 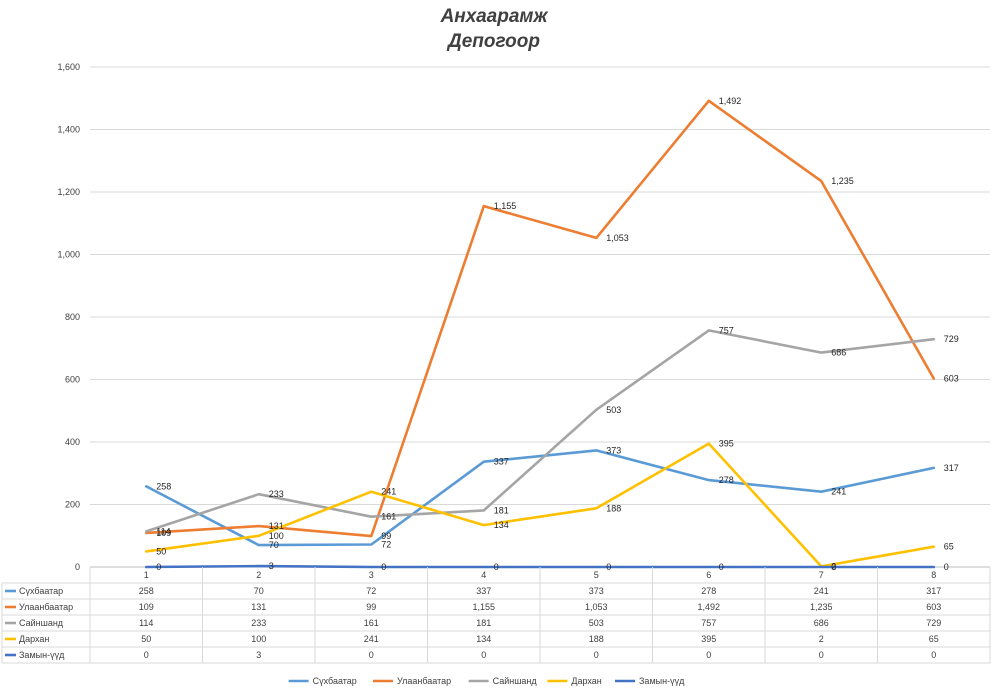 What do you see at coordinates (72, 505) in the screenshot?
I see `y-tick-label: 200` at bounding box center [72, 505].